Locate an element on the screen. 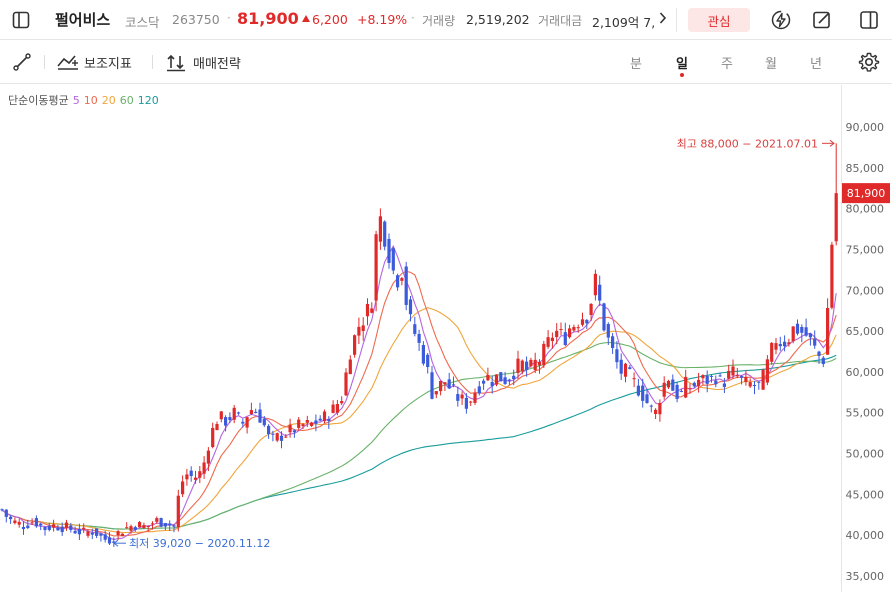 The height and width of the screenshot is (592, 892). price-up-arrow-icon is located at coordinates (306, 18).